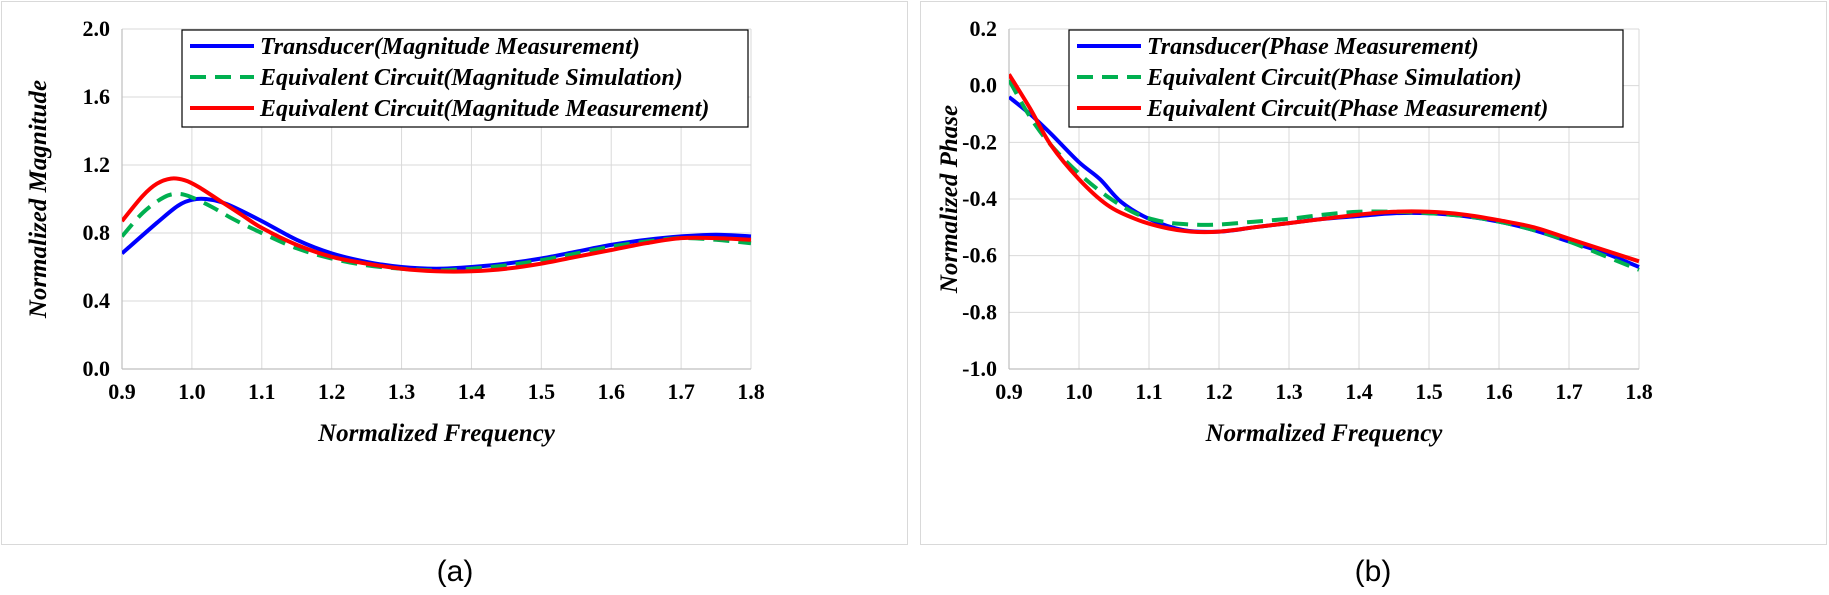 This screenshot has height=595, width=1829. I want to click on y-axis-title: Normalized Phase, so click(949, 199).